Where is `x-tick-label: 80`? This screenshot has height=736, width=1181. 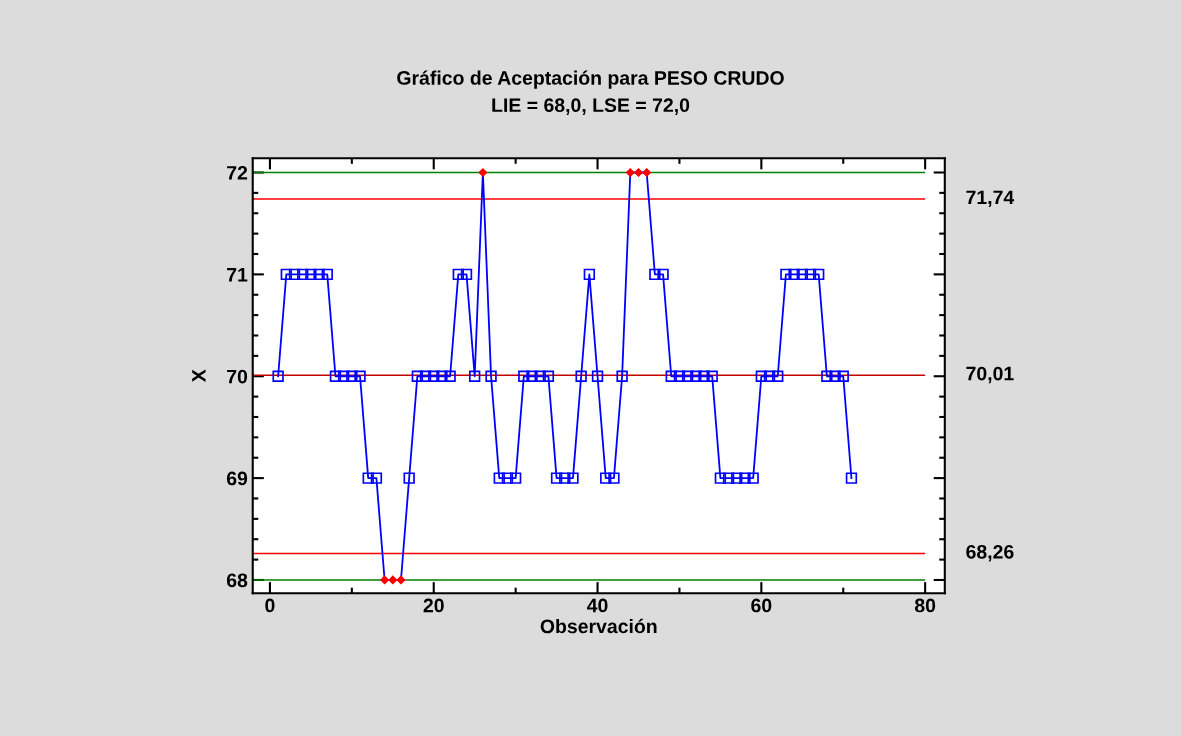 x-tick-label: 80 is located at coordinates (925, 605).